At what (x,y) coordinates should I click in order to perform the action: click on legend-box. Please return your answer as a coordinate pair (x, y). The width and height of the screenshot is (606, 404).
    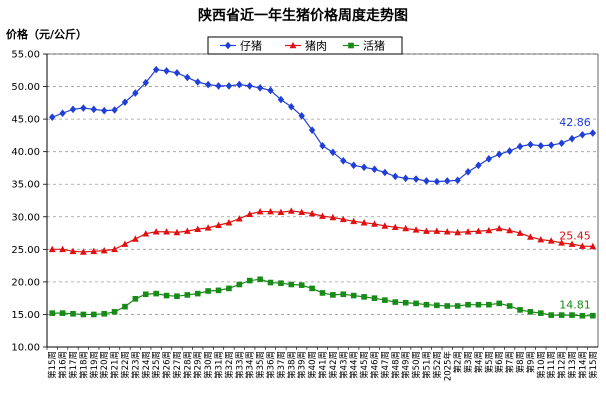
    Looking at the image, I should click on (305, 45).